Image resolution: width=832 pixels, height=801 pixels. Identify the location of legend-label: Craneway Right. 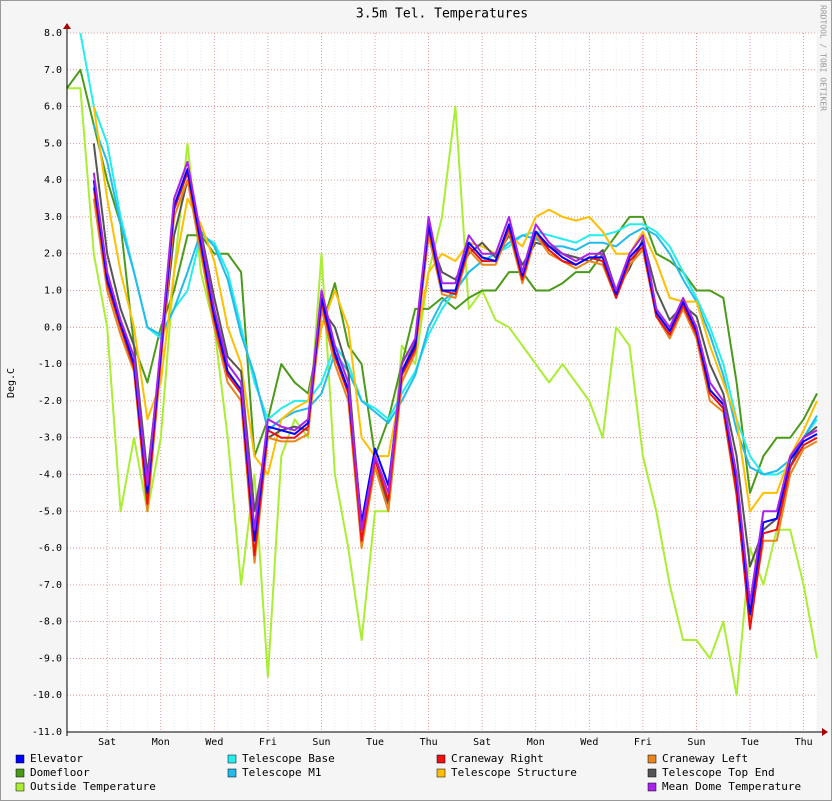
(497, 758).